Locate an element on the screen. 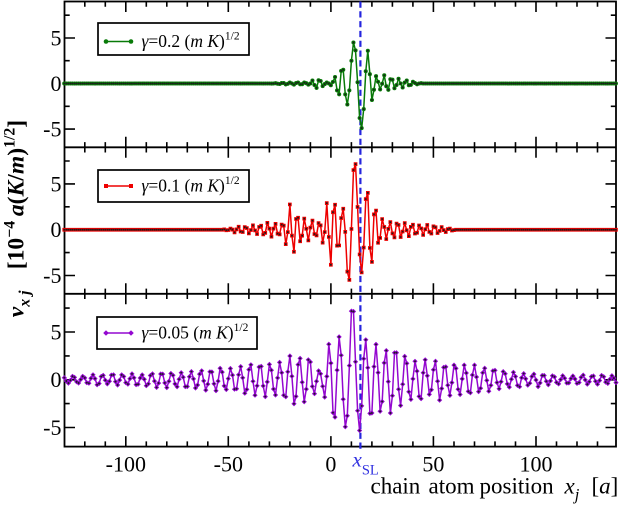 This screenshot has height=509, width=619. svg-text: γ=0.05 (m K)1/2 is located at coordinates (195, 332).